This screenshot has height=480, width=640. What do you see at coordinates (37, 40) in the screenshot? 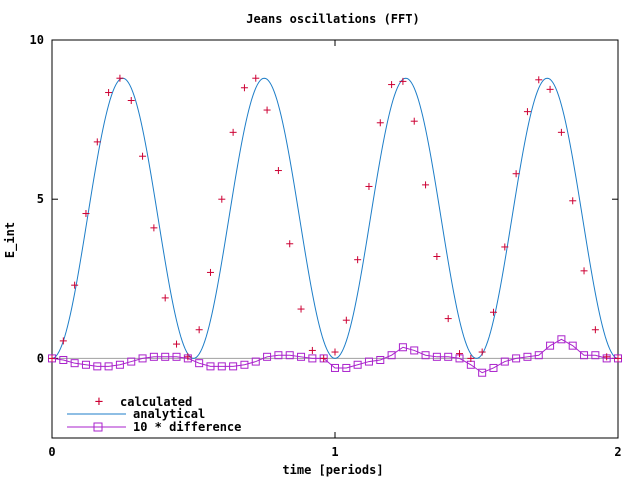
I see `y-tick-label: 10` at bounding box center [37, 40].